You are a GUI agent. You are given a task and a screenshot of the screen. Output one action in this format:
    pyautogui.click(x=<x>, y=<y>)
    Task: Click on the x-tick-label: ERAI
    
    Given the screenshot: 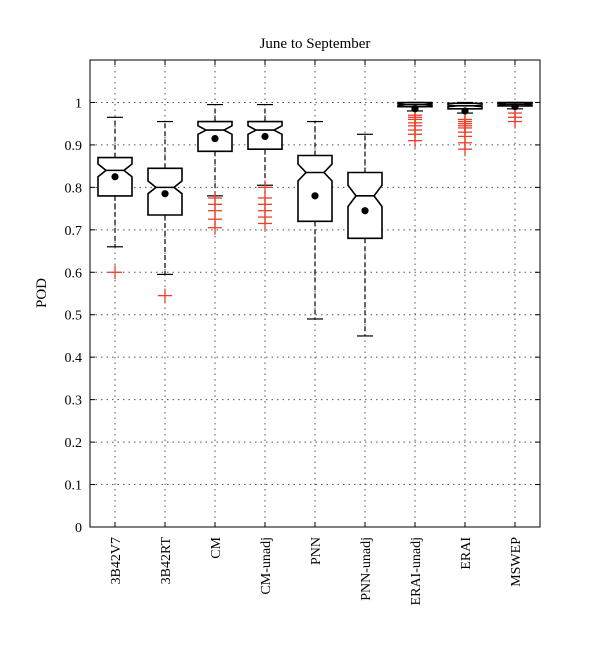 What is the action you would take?
    pyautogui.click(x=466, y=553)
    